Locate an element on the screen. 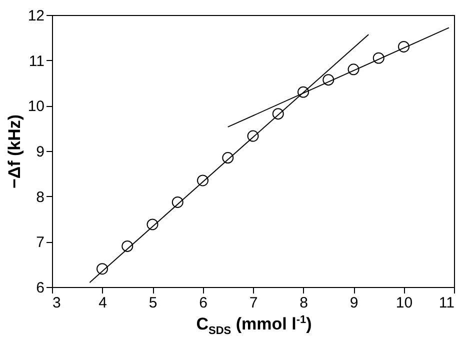 Image resolution: width=474 pixels, height=349 pixels. x-tick-label: 9 is located at coordinates (354, 303).